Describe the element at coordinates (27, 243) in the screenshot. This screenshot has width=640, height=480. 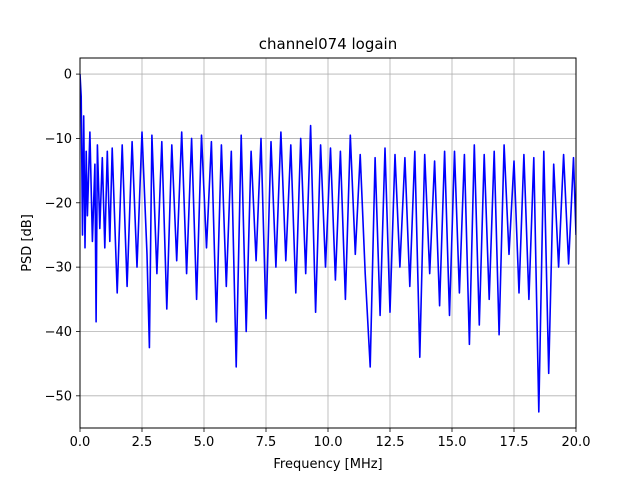
I see `y-axis-label: PSD [dB]` at that location.